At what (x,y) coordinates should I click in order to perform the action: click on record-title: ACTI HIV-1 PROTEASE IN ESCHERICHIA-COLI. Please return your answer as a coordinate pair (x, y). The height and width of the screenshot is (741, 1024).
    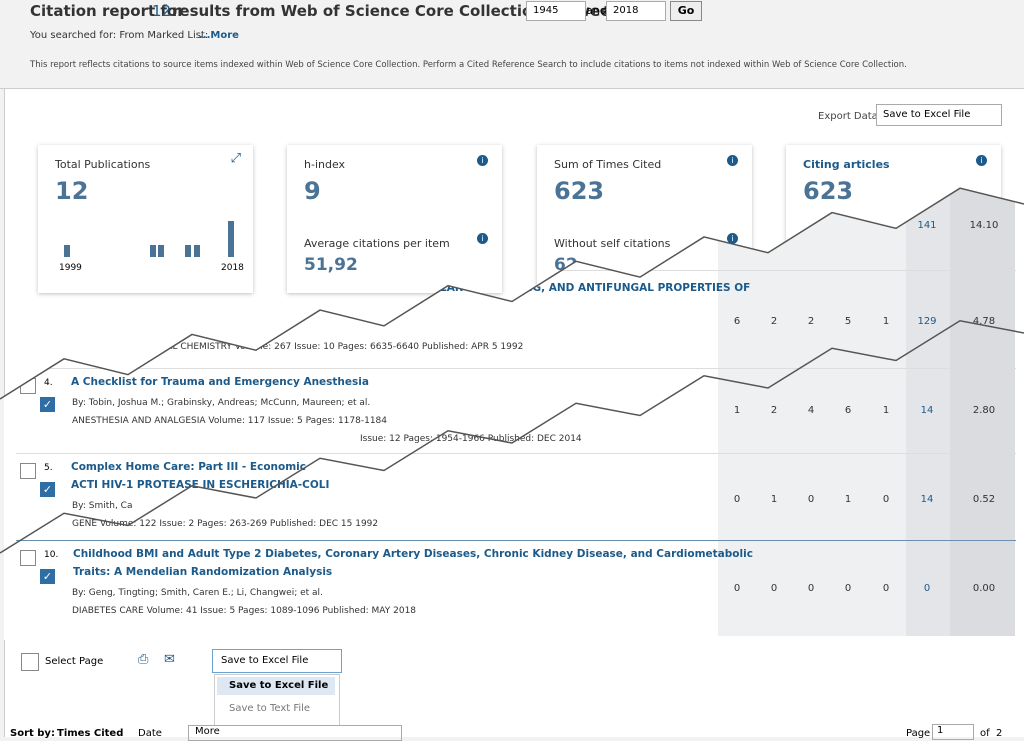
    Looking at the image, I should click on (200, 485).